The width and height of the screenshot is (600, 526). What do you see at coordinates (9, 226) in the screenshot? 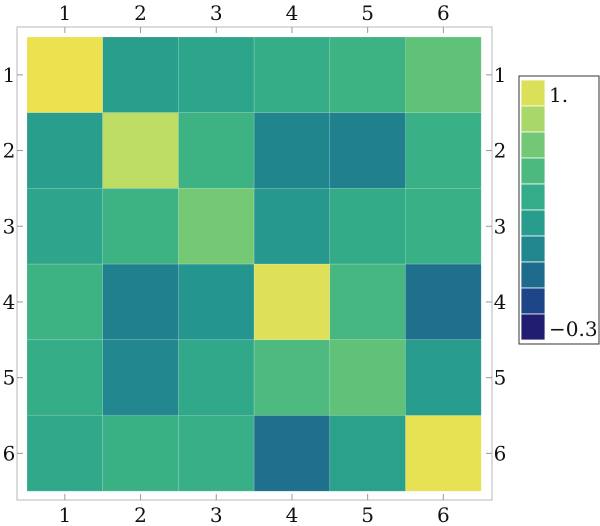
I see `y-tick-label-left-3: 3` at bounding box center [9, 226].